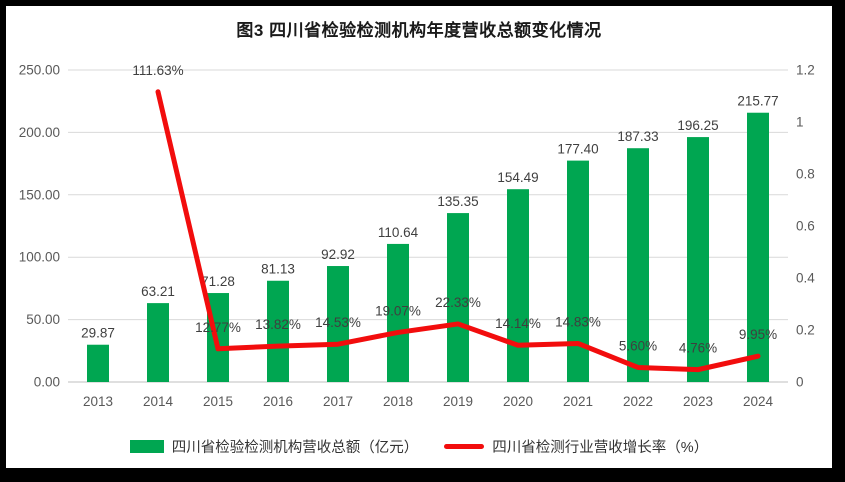 The height and width of the screenshot is (482, 845). What do you see at coordinates (518, 401) in the screenshot?
I see `x-axis-label: 2020` at bounding box center [518, 401].